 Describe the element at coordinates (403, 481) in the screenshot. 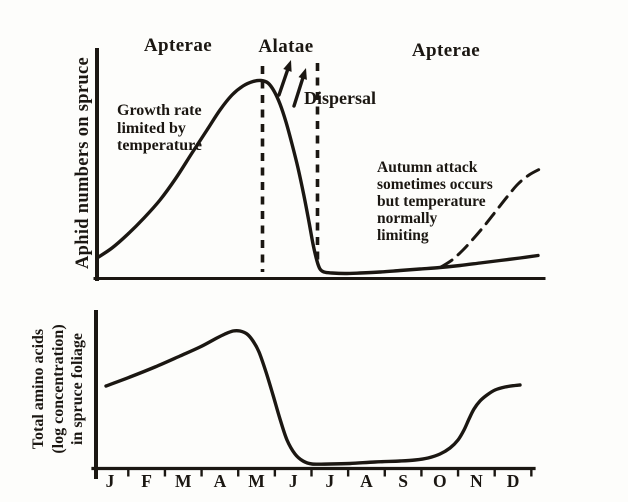

I see `month-label-9-S: S` at that location.